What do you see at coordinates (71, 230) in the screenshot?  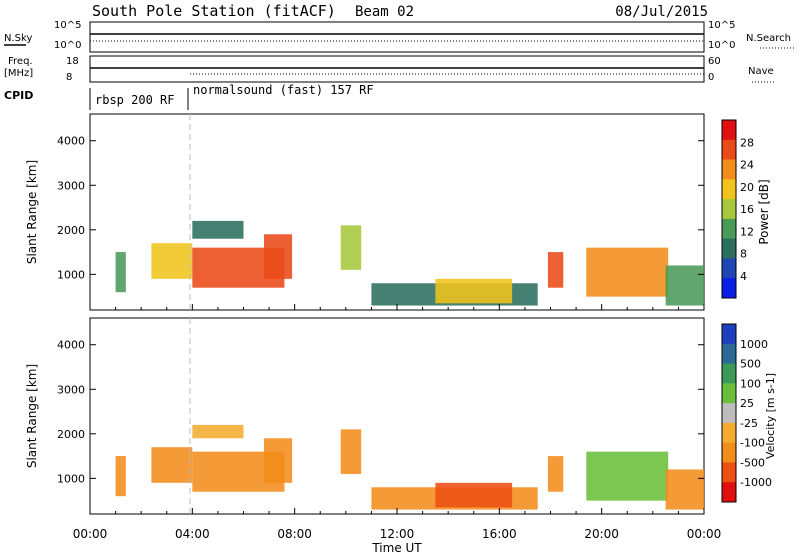 I see `power-ytick-label-1: 2000` at bounding box center [71, 230].